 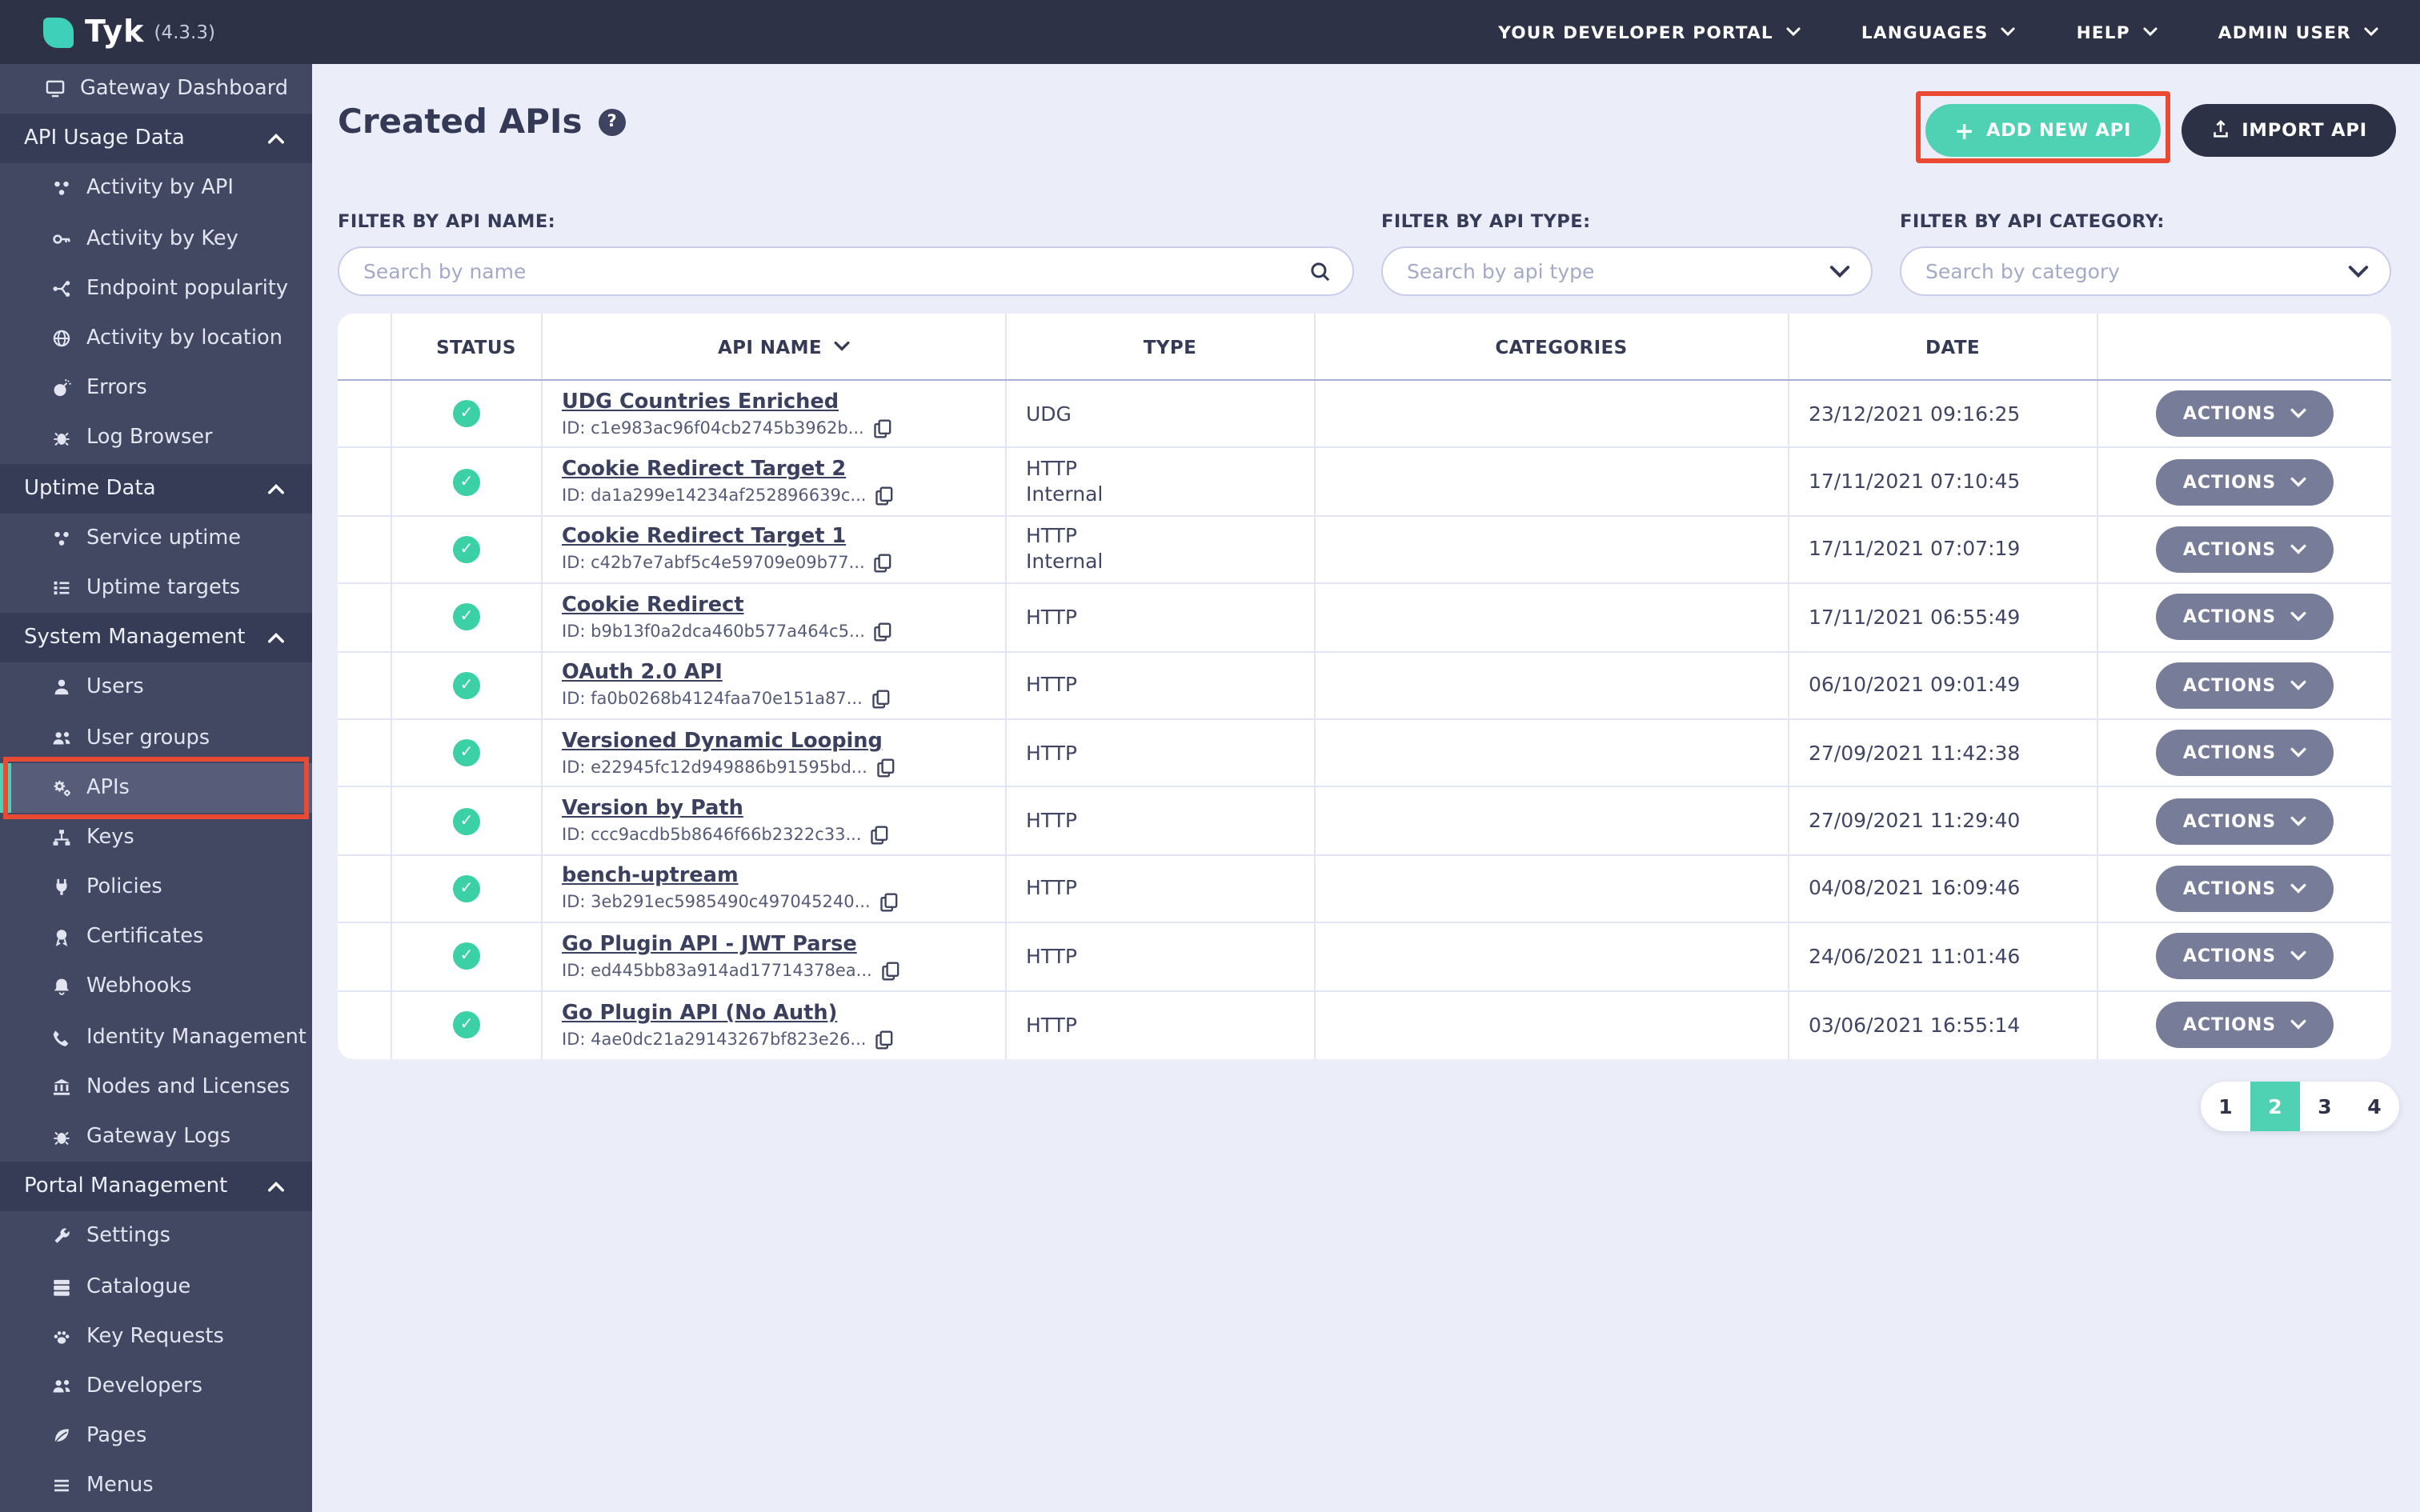 What do you see at coordinates (156, 787) in the screenshot?
I see `sidebar-item-apis: APIs` at bounding box center [156, 787].